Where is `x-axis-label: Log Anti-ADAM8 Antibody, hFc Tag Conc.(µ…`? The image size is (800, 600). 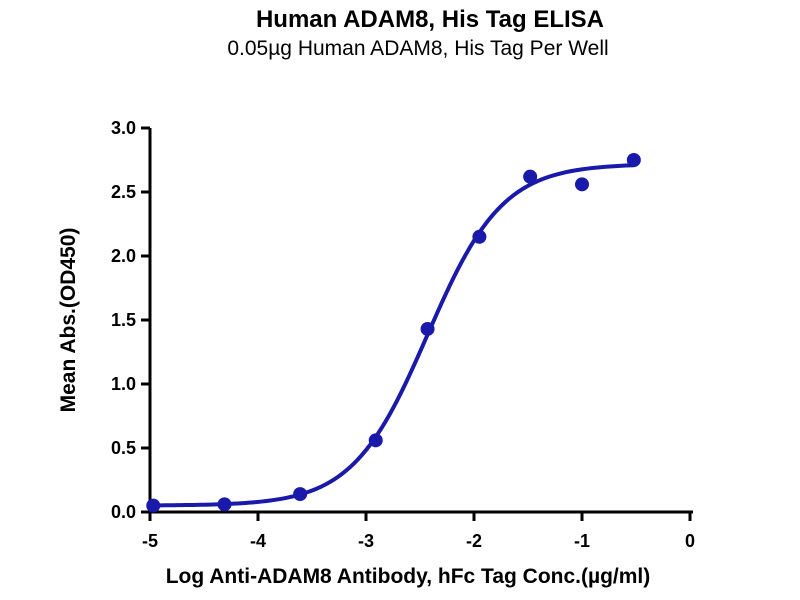
x-axis-label: Log Anti-ADAM8 Antibody, hFc Tag Conc.(µ… is located at coordinates (408, 576).